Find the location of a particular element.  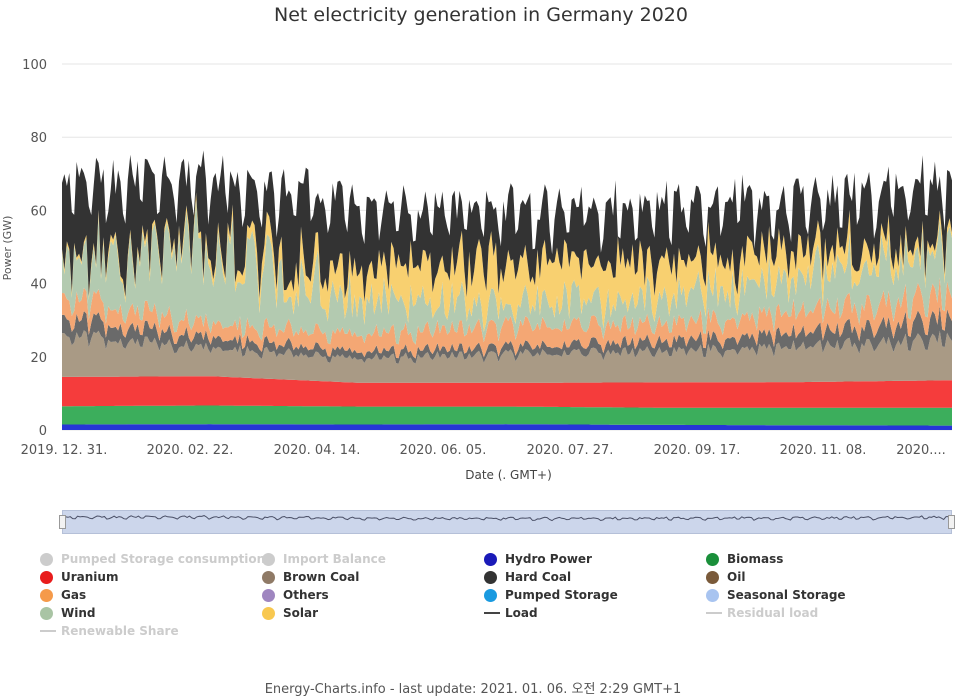

legend-label: Pumped Storage consumption is located at coordinates (163, 559).